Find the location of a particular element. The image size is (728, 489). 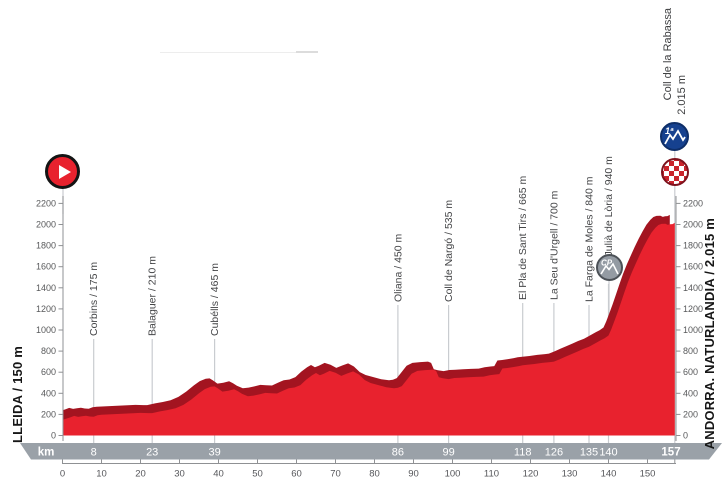

right-axis-tick-label: 0 is located at coordinates (685, 436).